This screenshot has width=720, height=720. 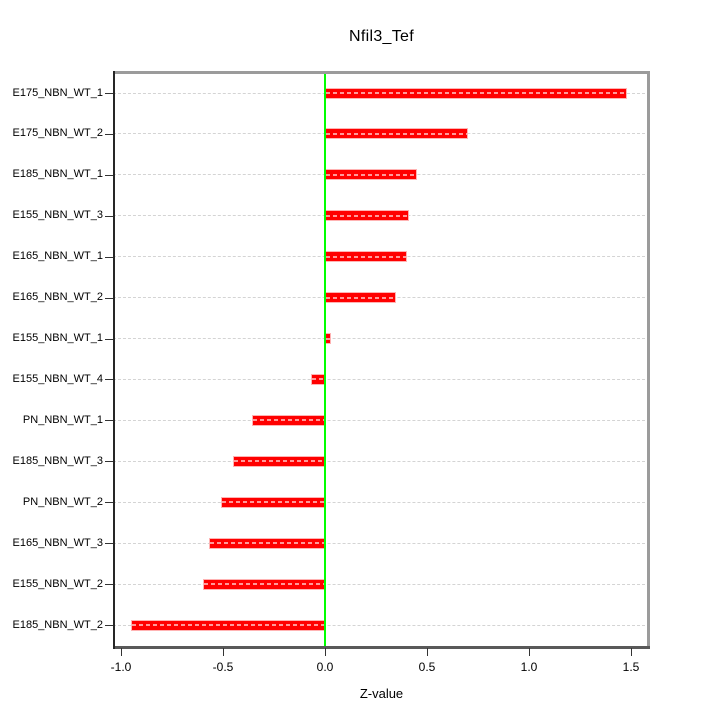 What do you see at coordinates (58, 542) in the screenshot?
I see `y-axis-label: E165_NBN_WT_3` at bounding box center [58, 542].